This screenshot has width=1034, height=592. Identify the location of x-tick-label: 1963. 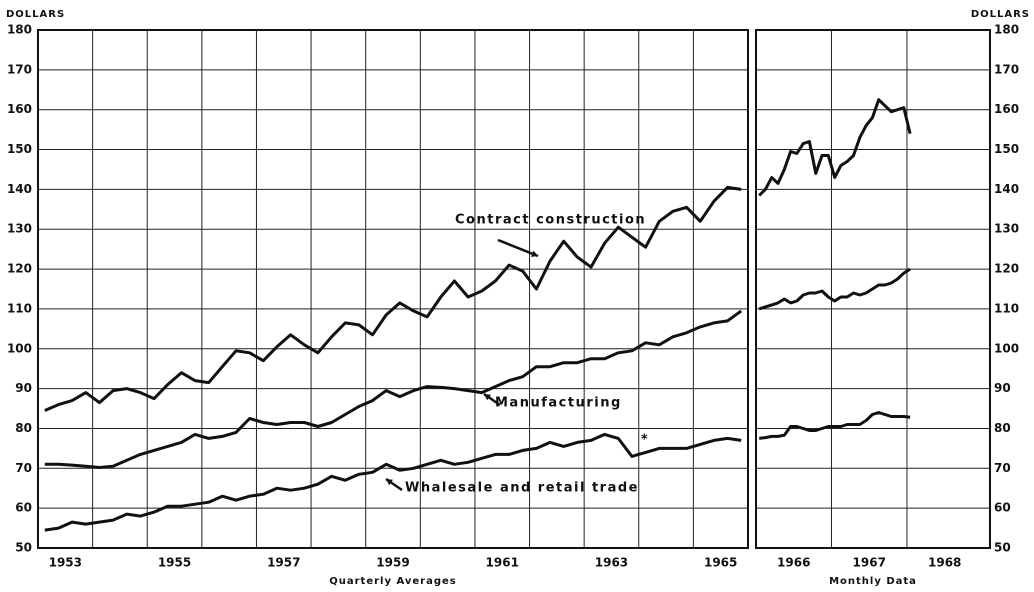
(611, 563).